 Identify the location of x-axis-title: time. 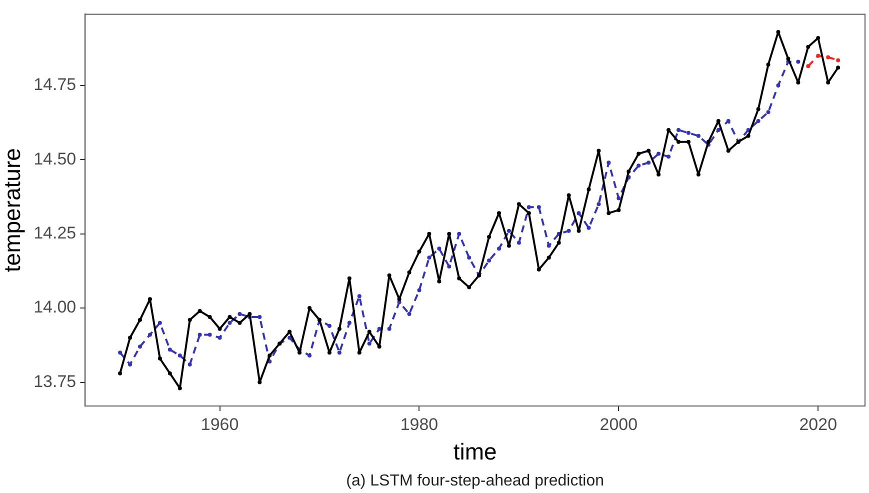
(475, 451).